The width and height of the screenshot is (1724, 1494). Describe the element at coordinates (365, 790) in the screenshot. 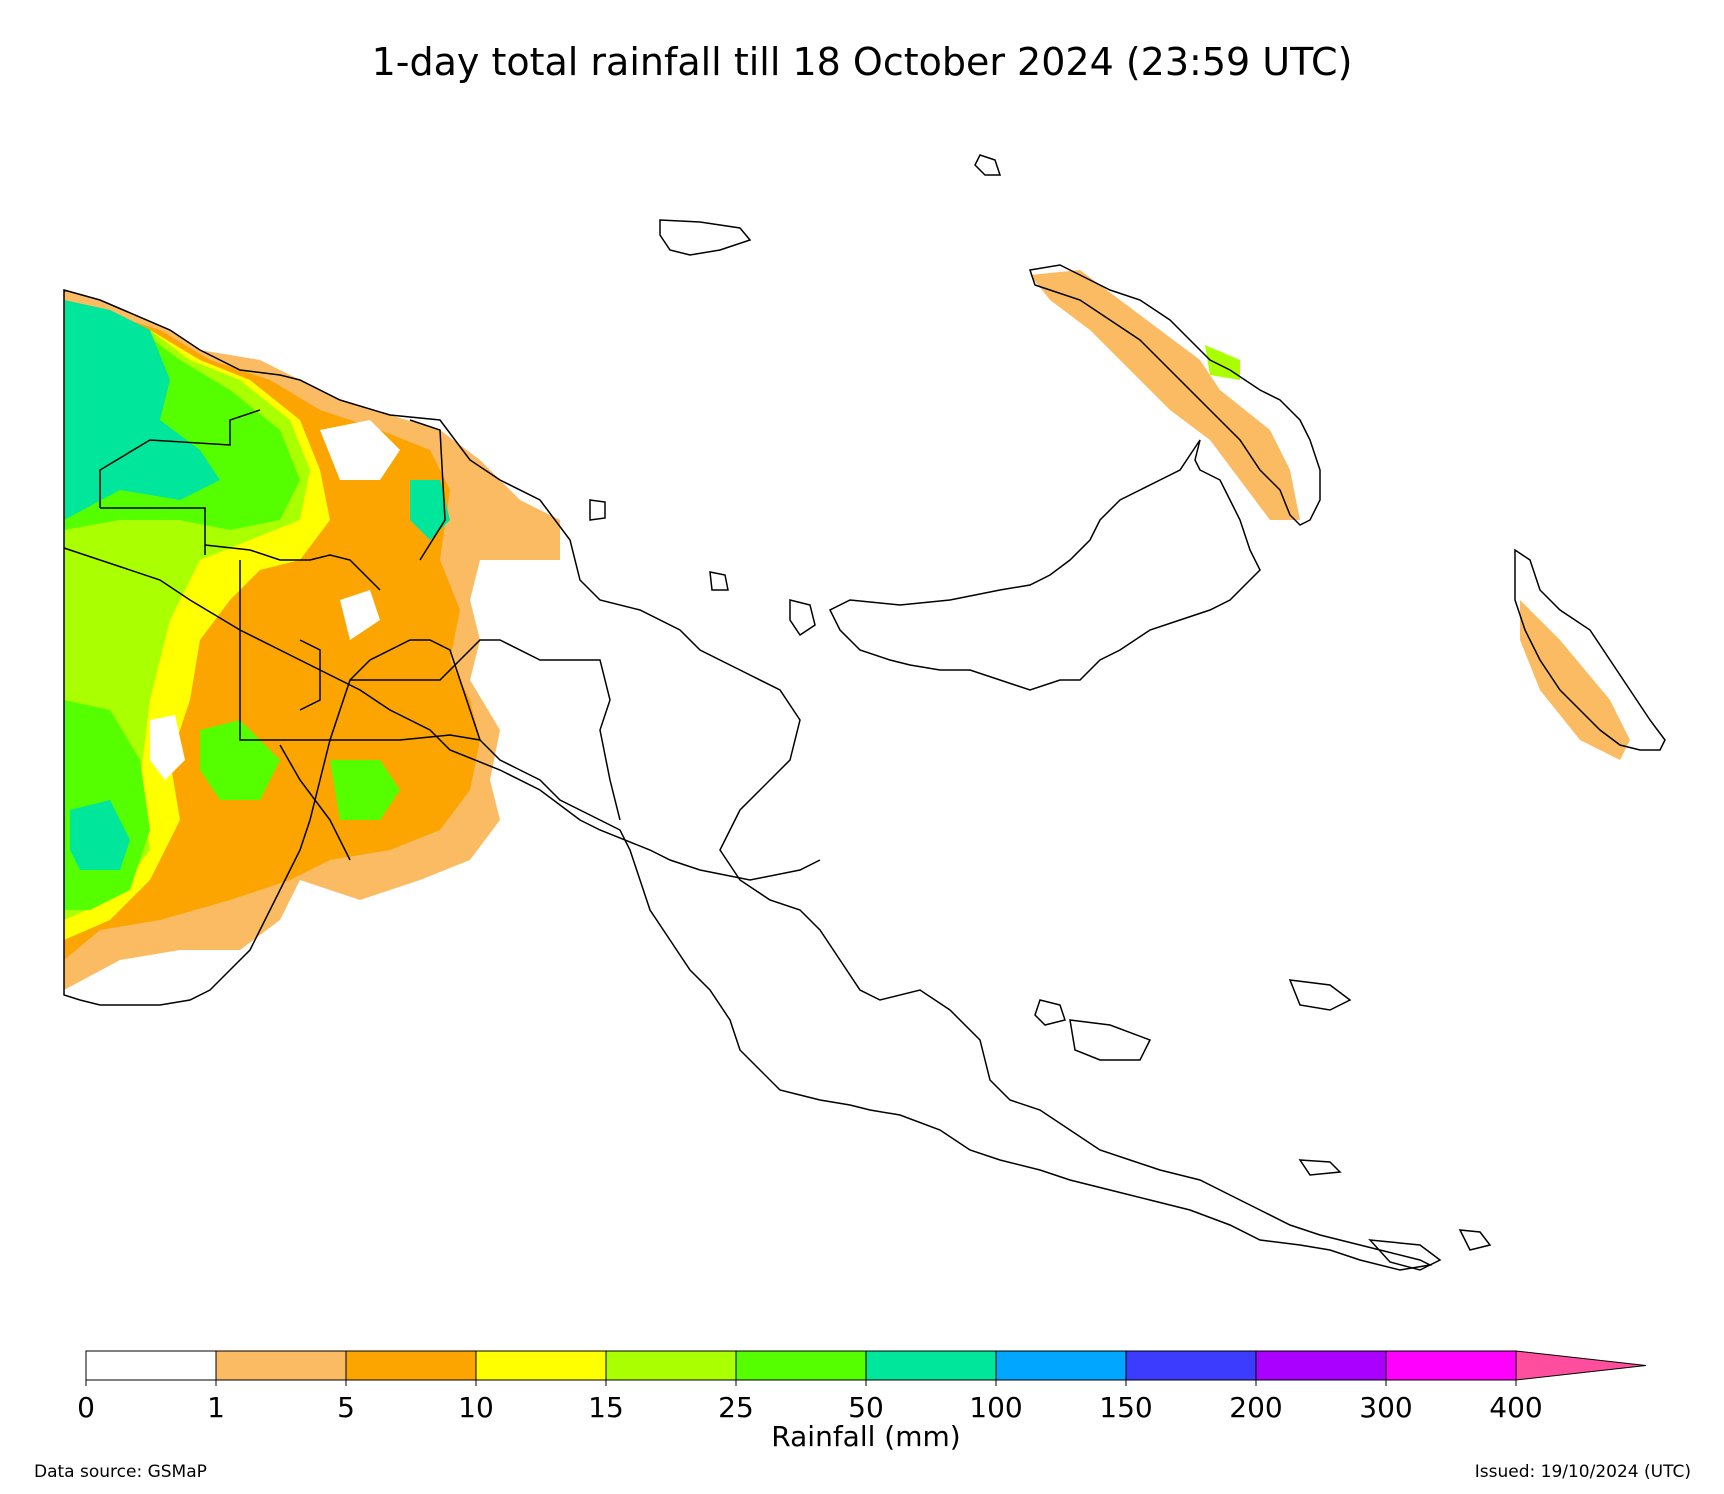

I see `rain-zone-green-east` at that location.